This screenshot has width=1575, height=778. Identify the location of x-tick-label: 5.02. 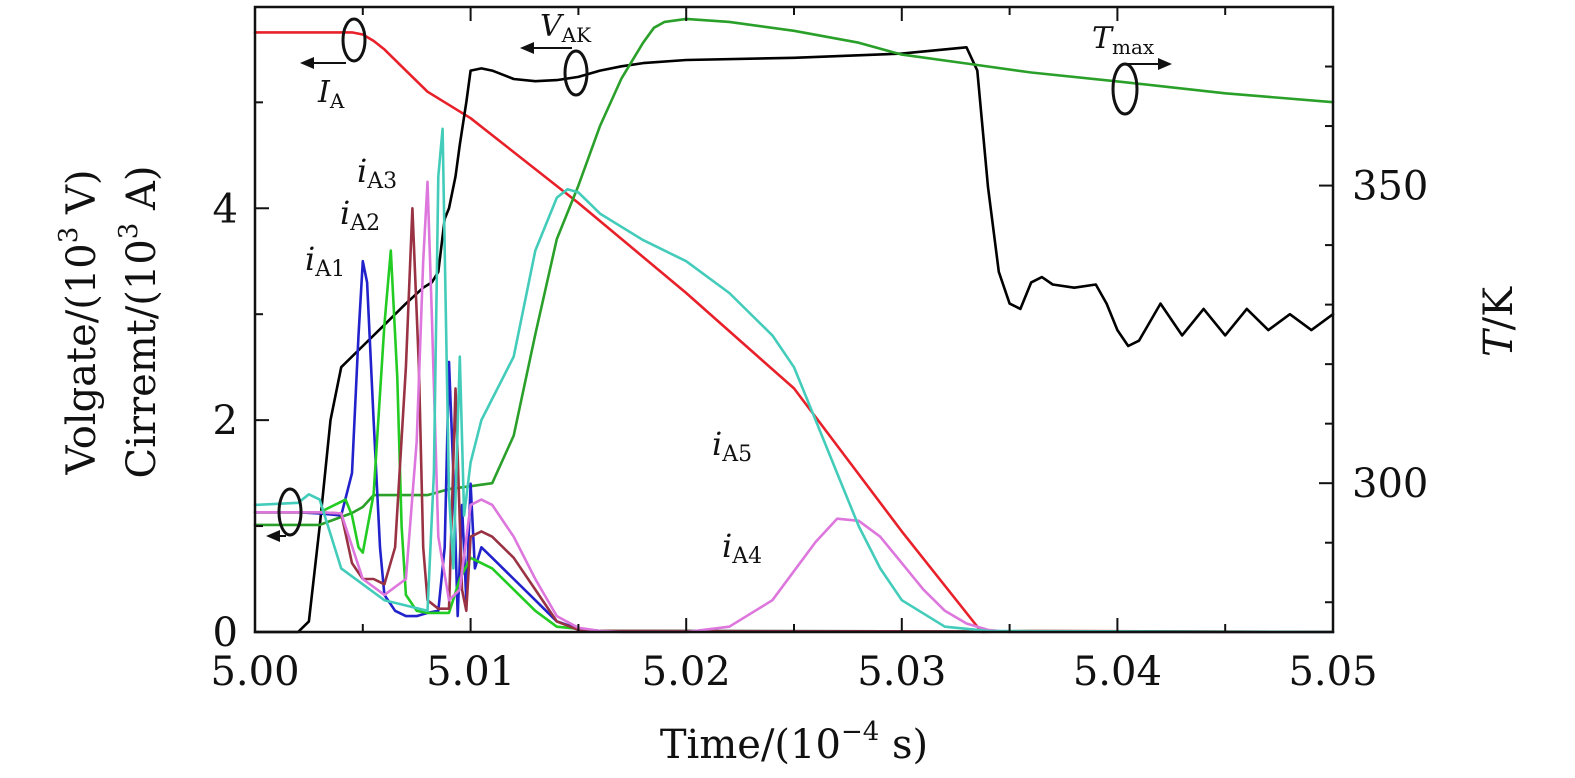
(686, 672).